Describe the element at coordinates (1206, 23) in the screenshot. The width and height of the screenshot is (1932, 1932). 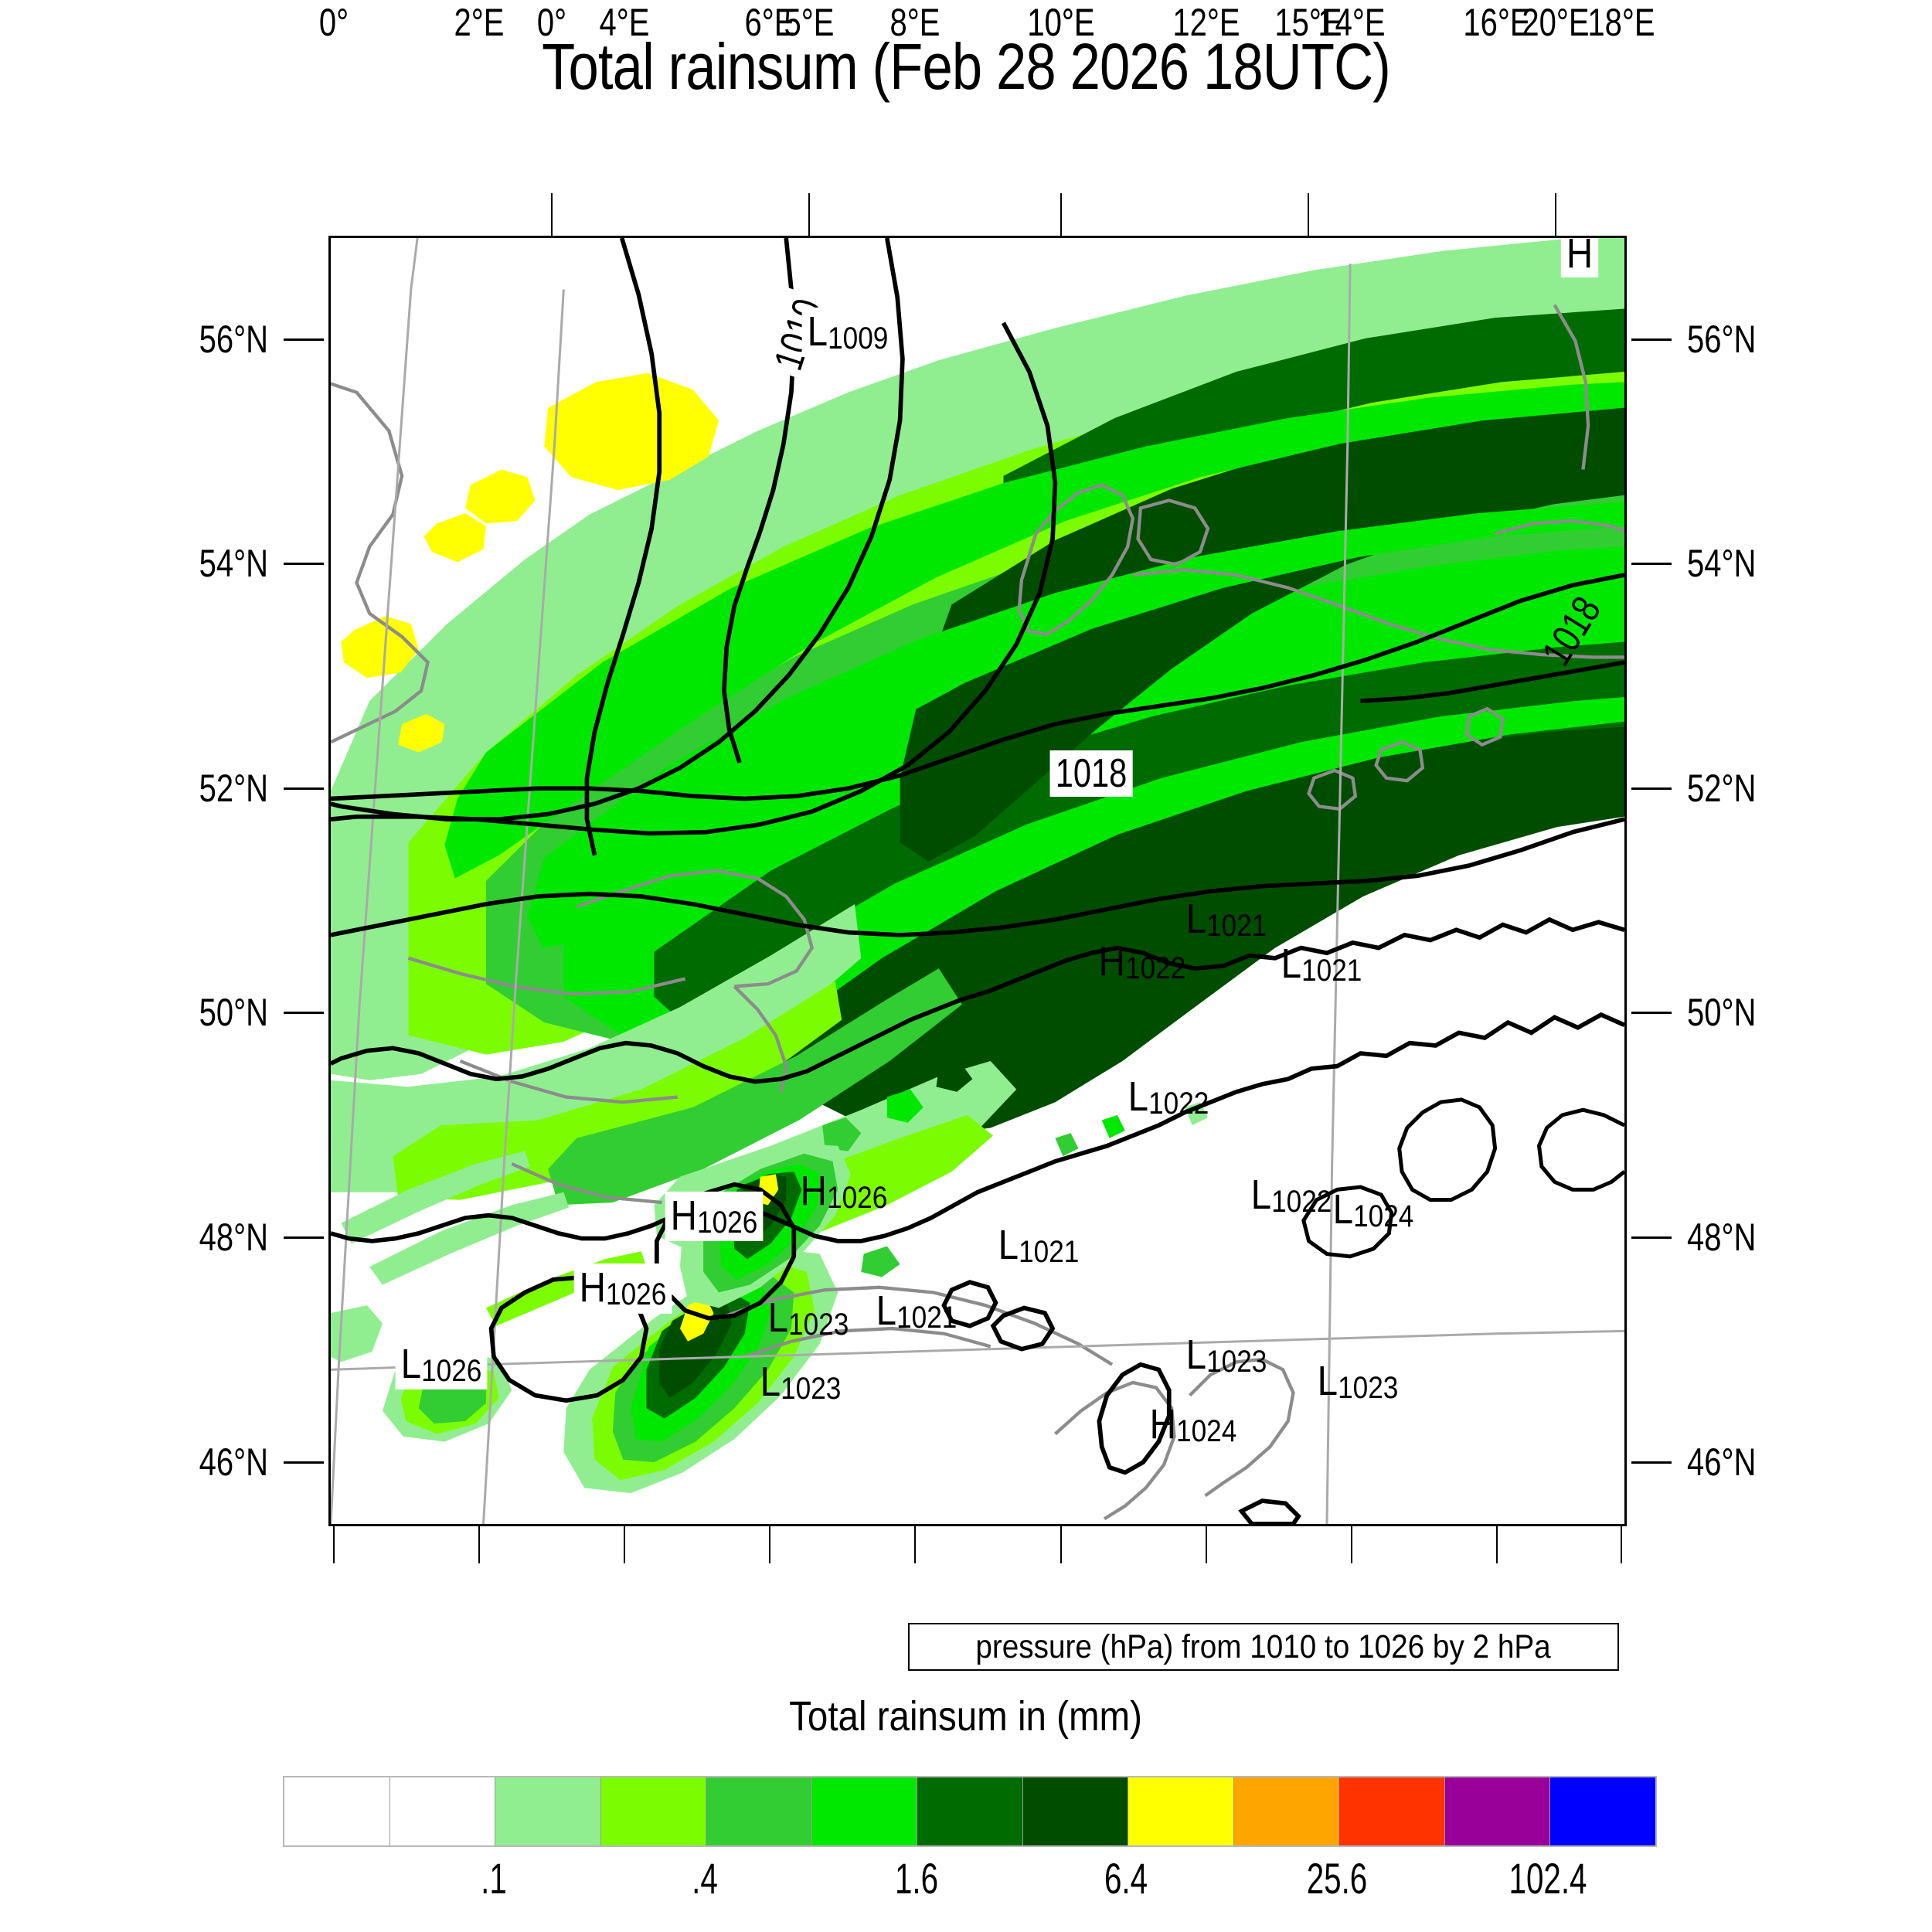
I see `bottom-tick-6: 12°E` at that location.